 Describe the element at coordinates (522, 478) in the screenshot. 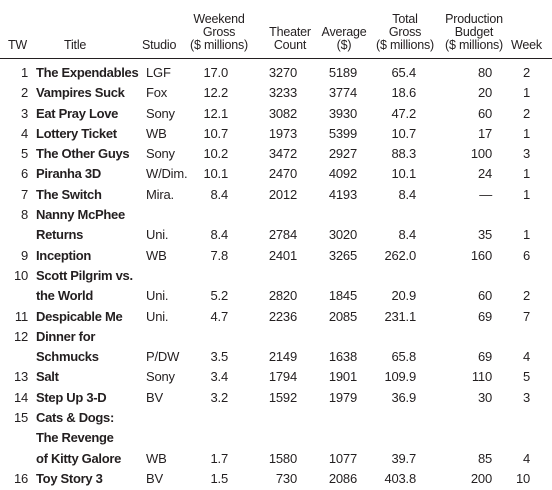

I see `week-cell: 10` at that location.